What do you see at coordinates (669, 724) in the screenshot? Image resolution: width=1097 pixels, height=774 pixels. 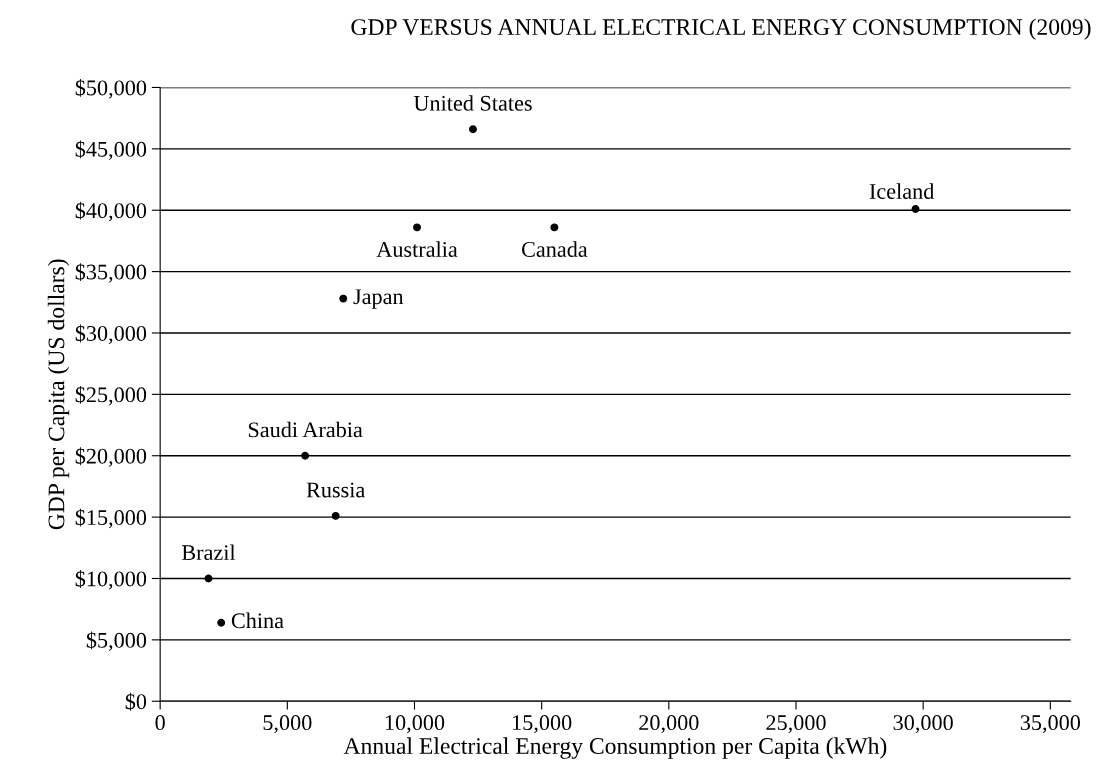 I see `x-tick-label: 20,000` at bounding box center [669, 724].